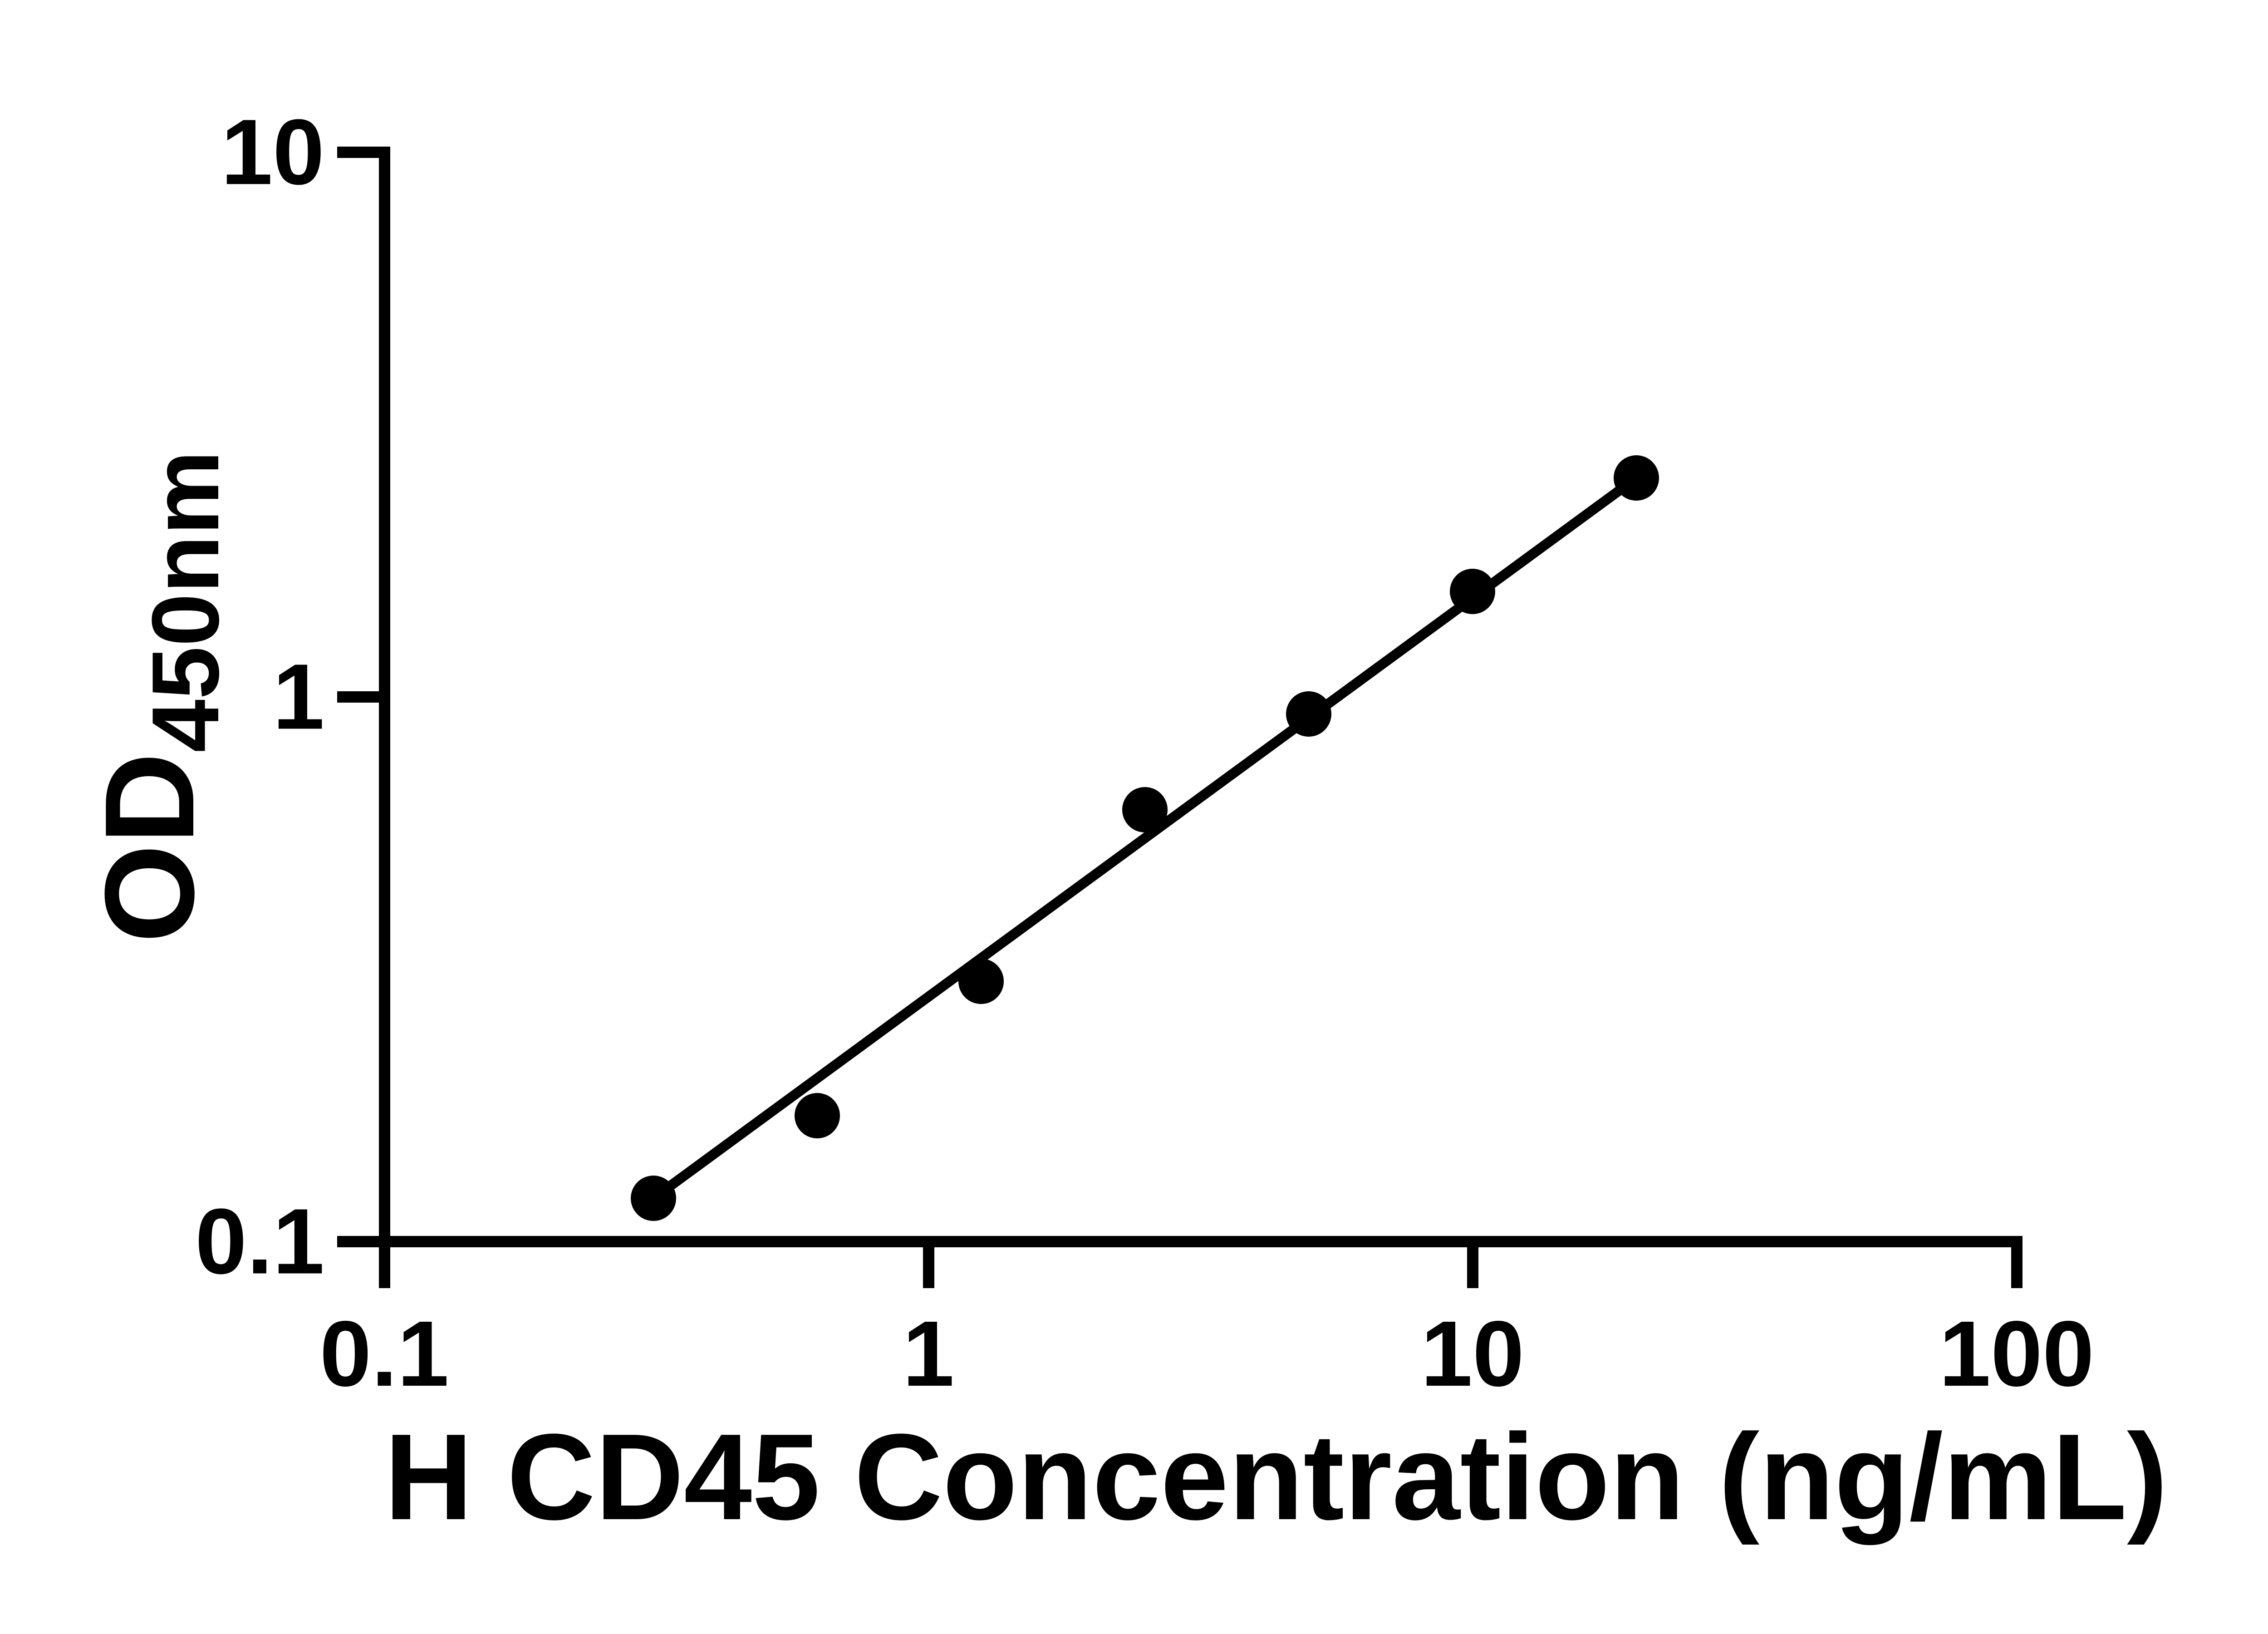 Image resolution: width=2268 pixels, height=1634 pixels. What do you see at coordinates (358, 1241) in the screenshot?
I see `y-tick-0.1` at bounding box center [358, 1241].